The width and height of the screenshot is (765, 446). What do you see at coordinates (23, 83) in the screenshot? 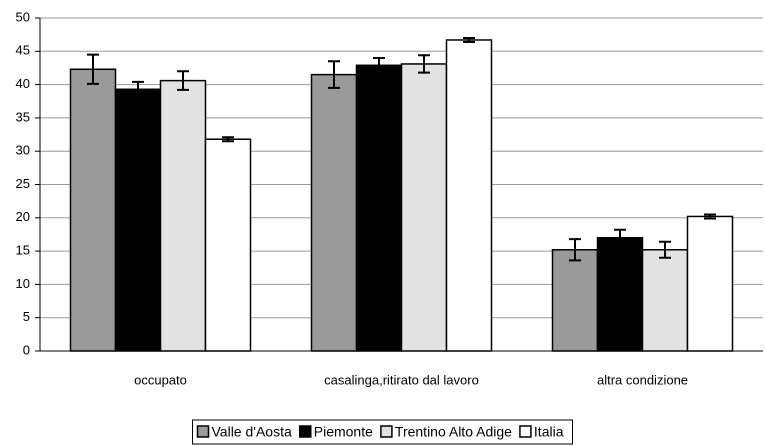
I see `y-tick-label: 40` at bounding box center [23, 83].